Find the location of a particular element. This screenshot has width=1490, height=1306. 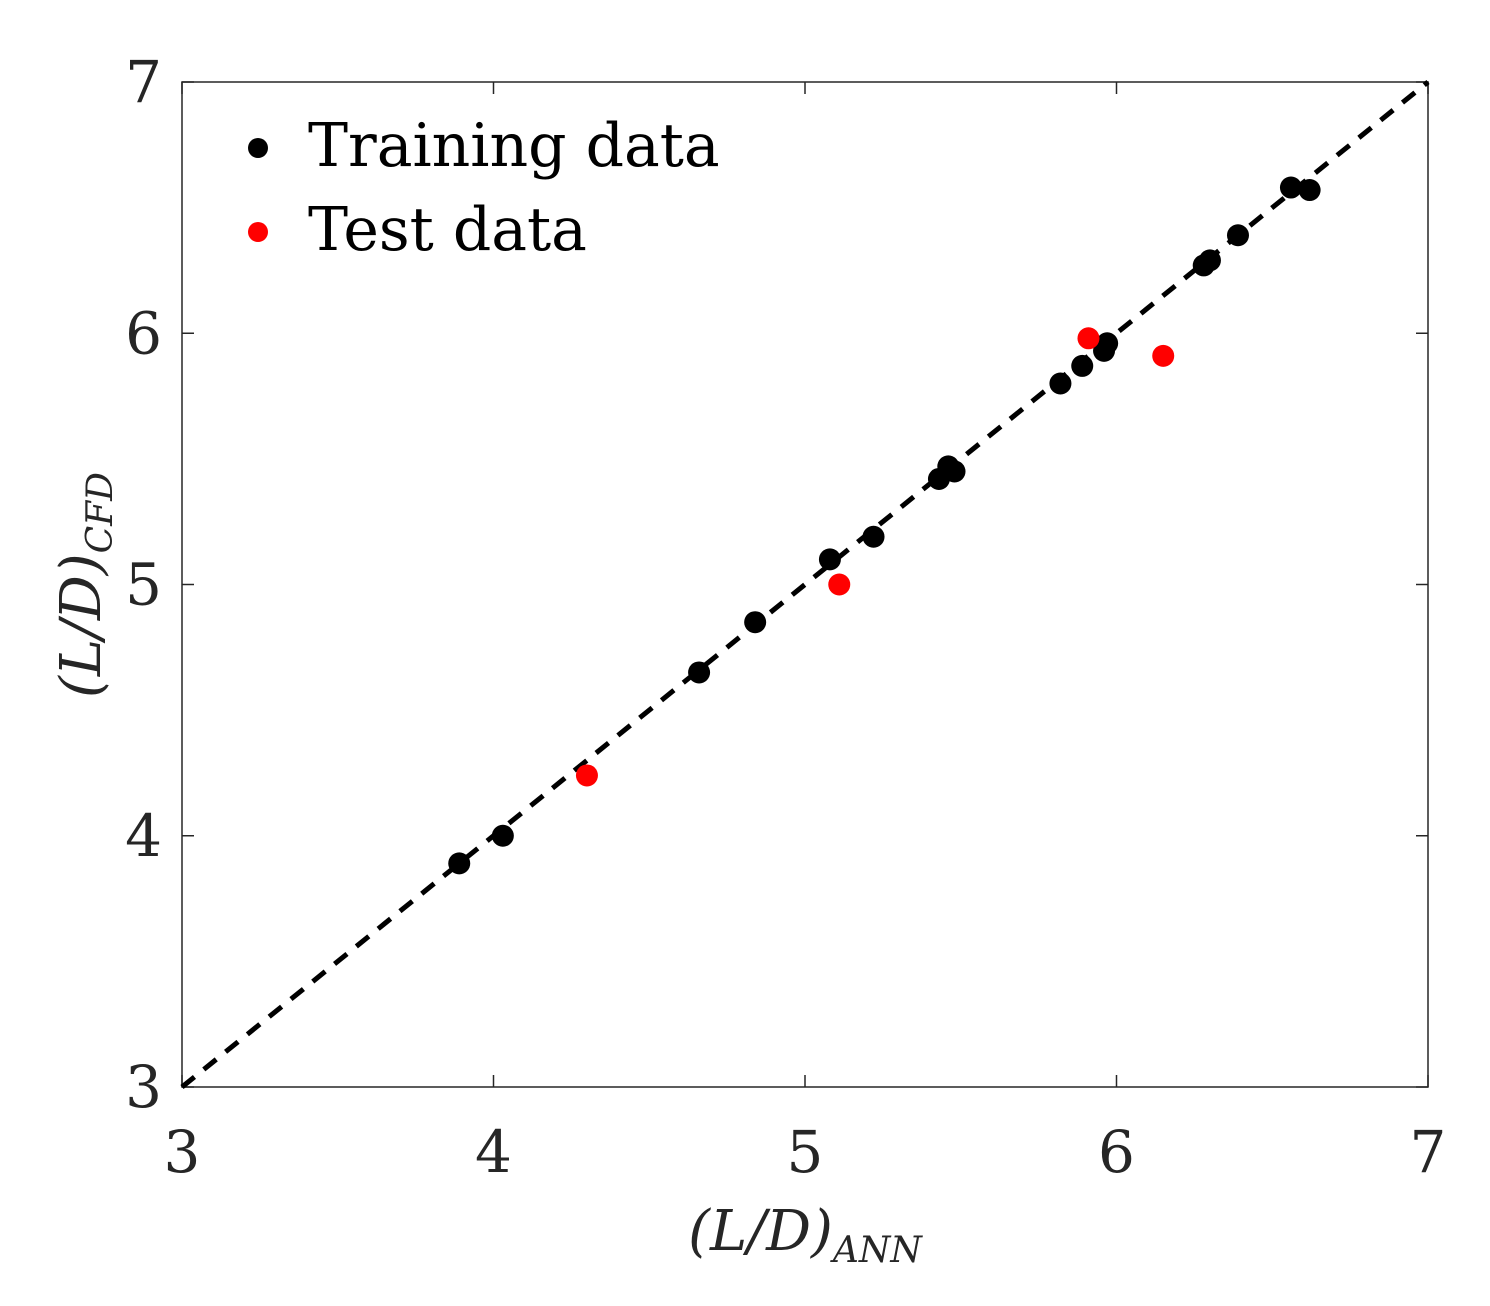

x-tick-label: 5 is located at coordinates (805, 1152).